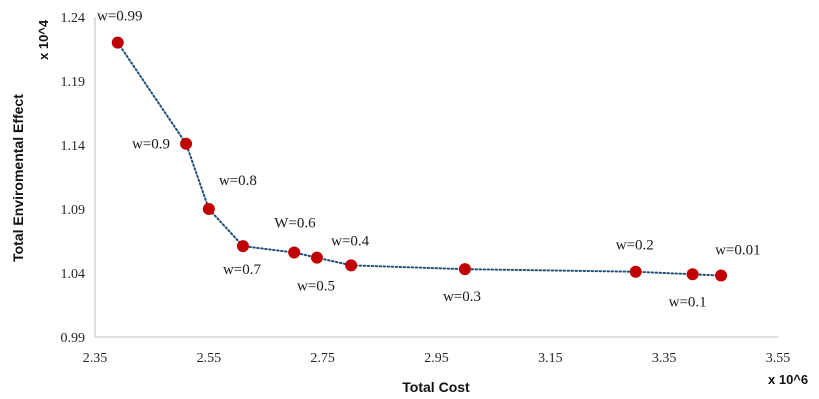 The height and width of the screenshot is (399, 819). Describe the element at coordinates (95, 358) in the screenshot. I see `x-tick-label: 2.35` at that location.